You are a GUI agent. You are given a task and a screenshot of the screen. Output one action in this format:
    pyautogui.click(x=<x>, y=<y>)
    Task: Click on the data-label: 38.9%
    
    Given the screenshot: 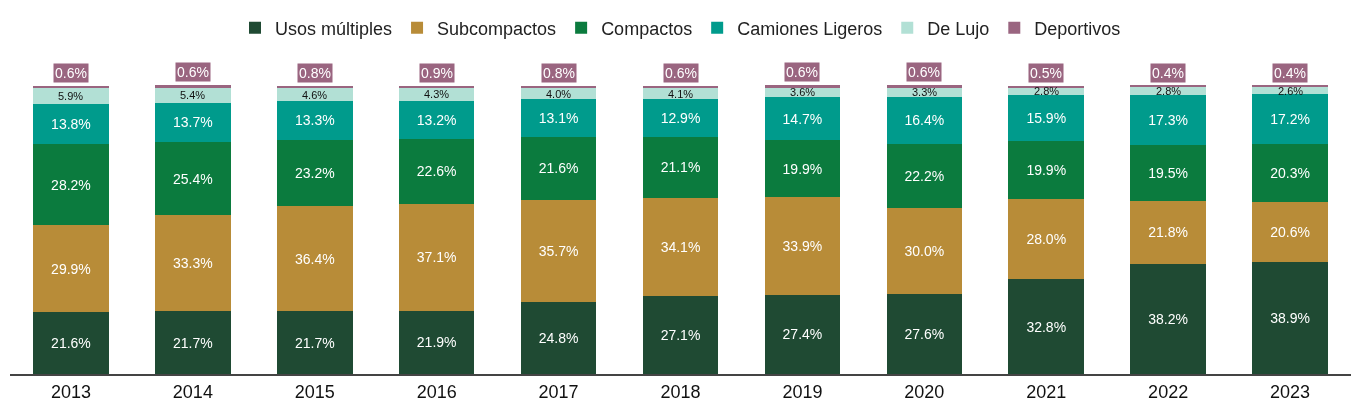 What is the action you would take?
    pyautogui.click(x=1290, y=317)
    